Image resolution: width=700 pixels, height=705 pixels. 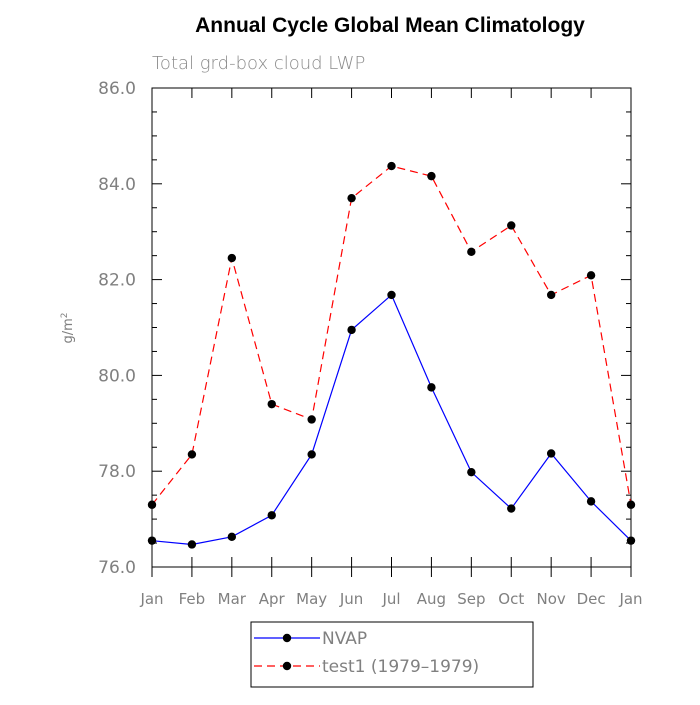 I want to click on legend-marker-test1, so click(x=287, y=666).